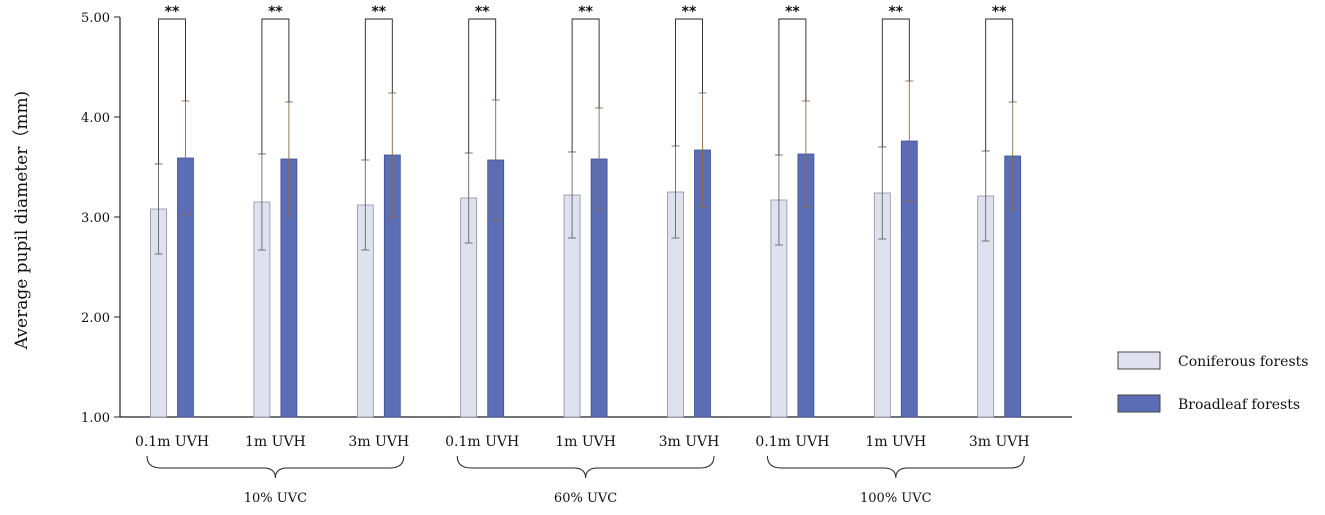 The width and height of the screenshot is (1325, 515). I want to click on y-tick-label: 2.00, so click(95, 318).